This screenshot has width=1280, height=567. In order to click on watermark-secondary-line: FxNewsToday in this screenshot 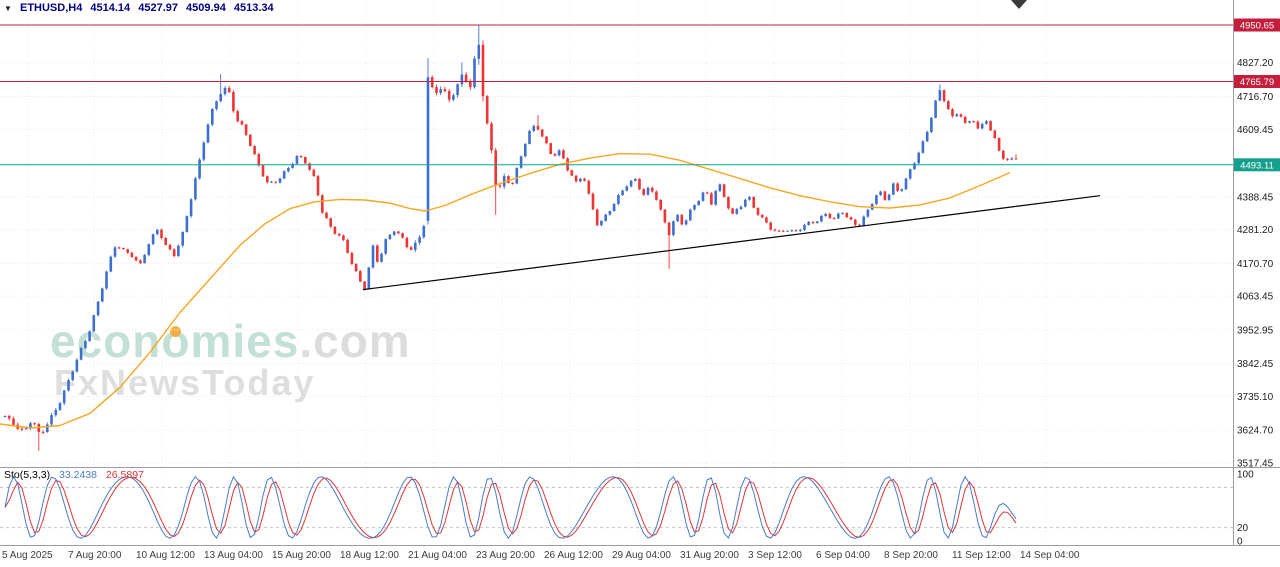, I will do `click(185, 382)`.